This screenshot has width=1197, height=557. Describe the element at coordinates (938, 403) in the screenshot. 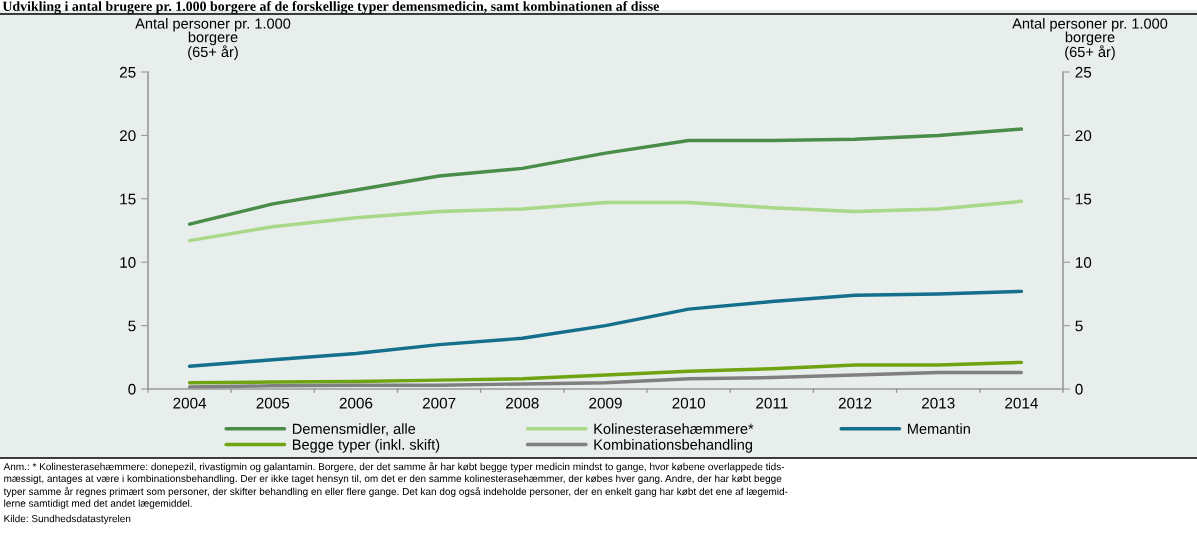

I see `x-tick-label: 2013` at that location.